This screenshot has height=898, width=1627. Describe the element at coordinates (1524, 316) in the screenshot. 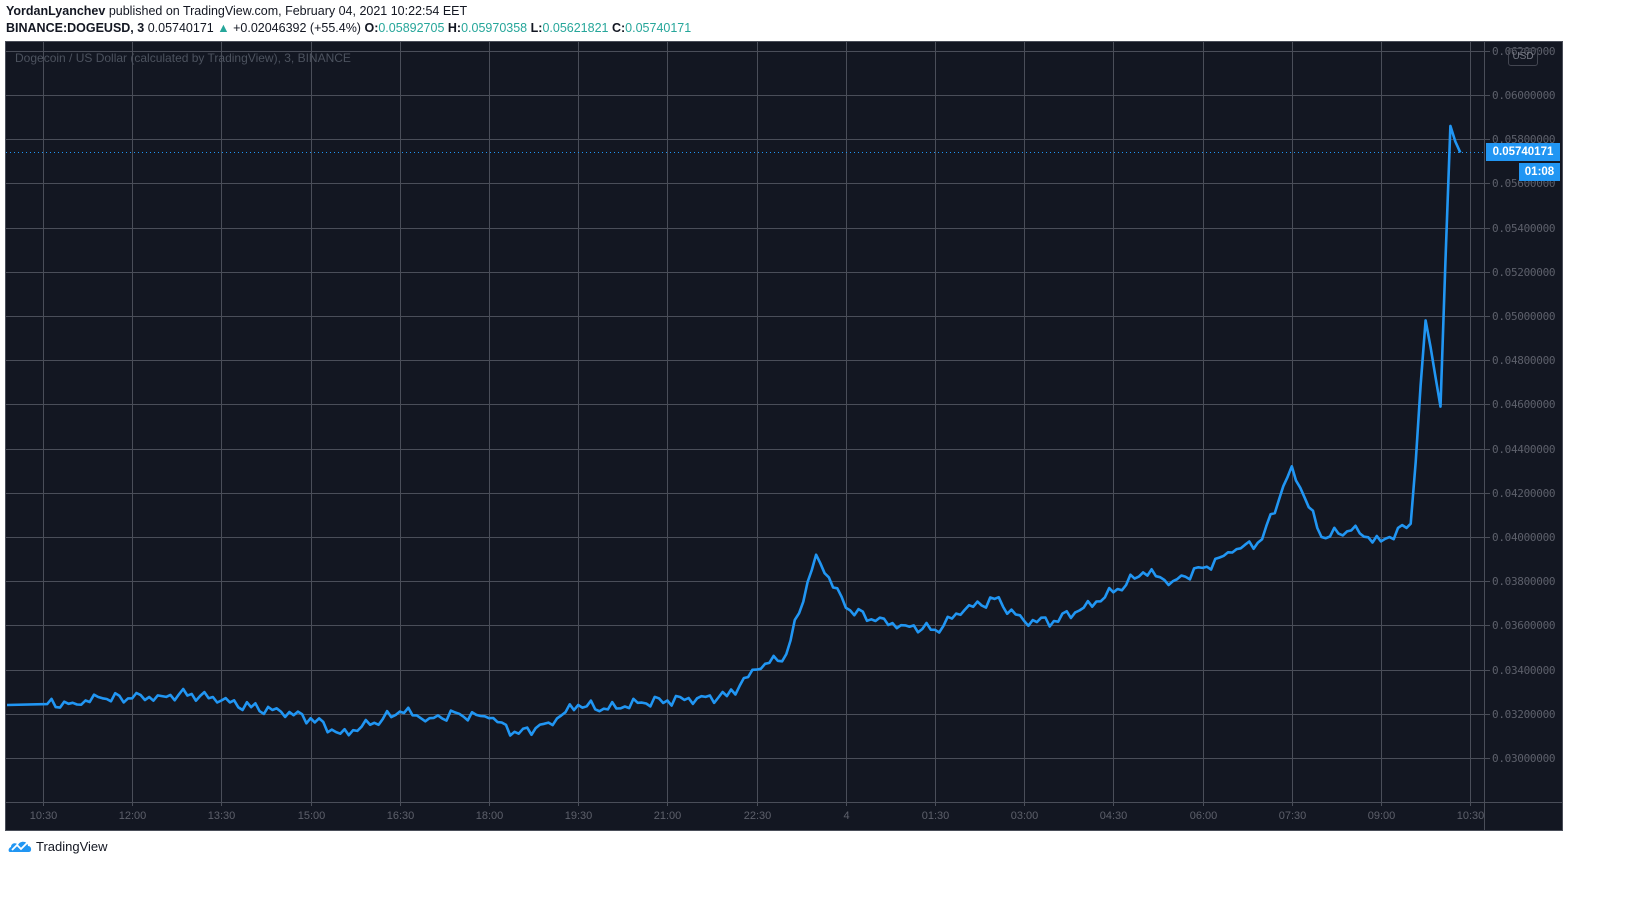

I see `price-tick-label: 0.05000000` at that location.